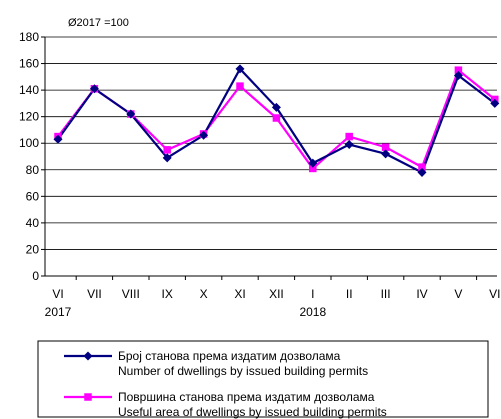 This screenshot has width=501, height=419. What do you see at coordinates (276, 294) in the screenshot?
I see `x-tick-label: XII` at bounding box center [276, 294].